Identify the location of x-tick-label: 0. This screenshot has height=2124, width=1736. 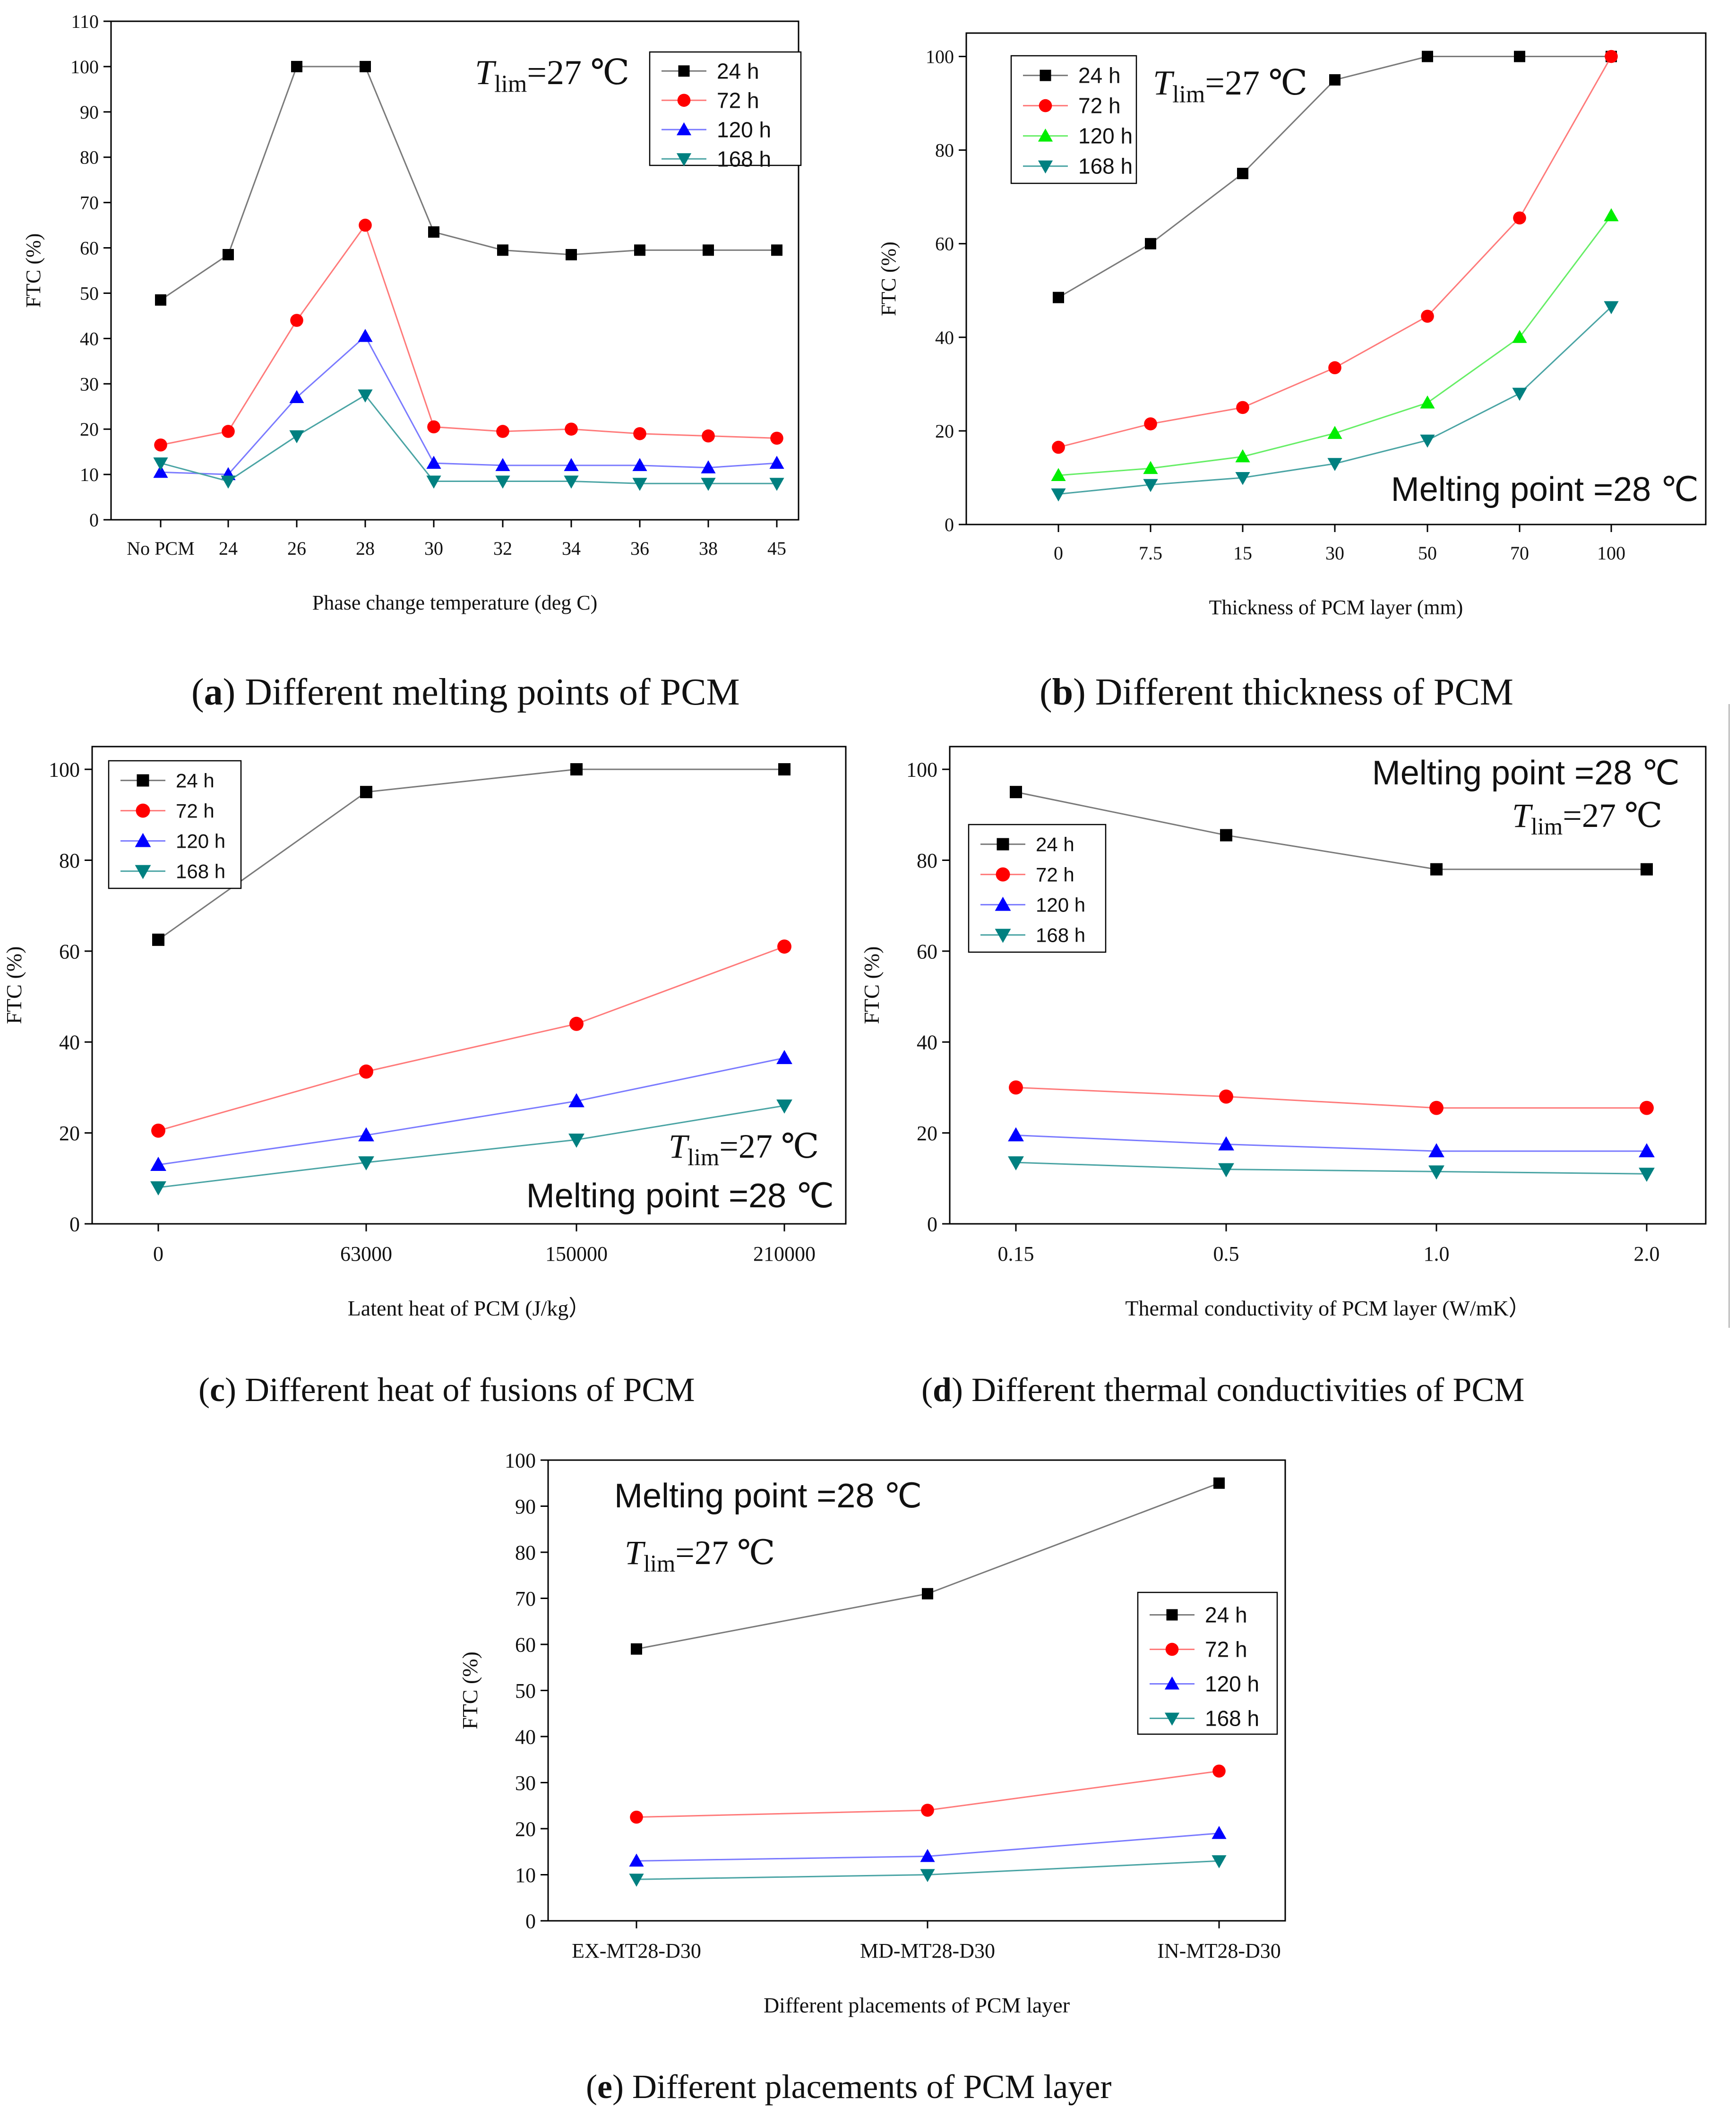
(158, 1254).